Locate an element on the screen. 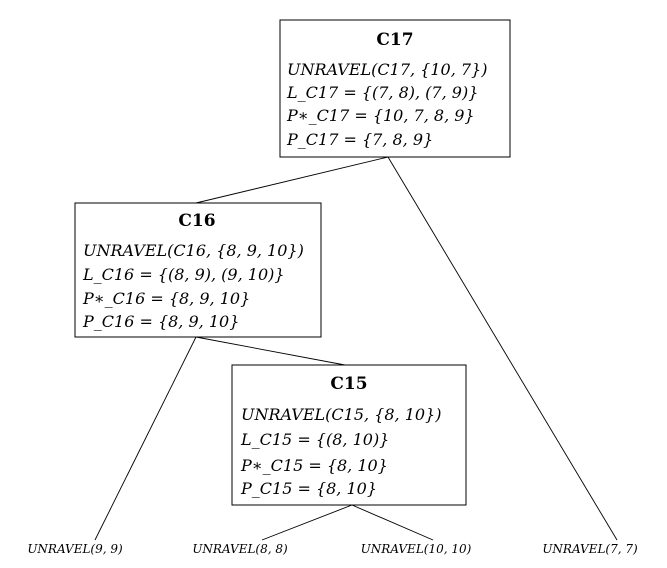  leaf-unravel-10-10: UNRAVEL(10, 10) is located at coordinates (416, 549).